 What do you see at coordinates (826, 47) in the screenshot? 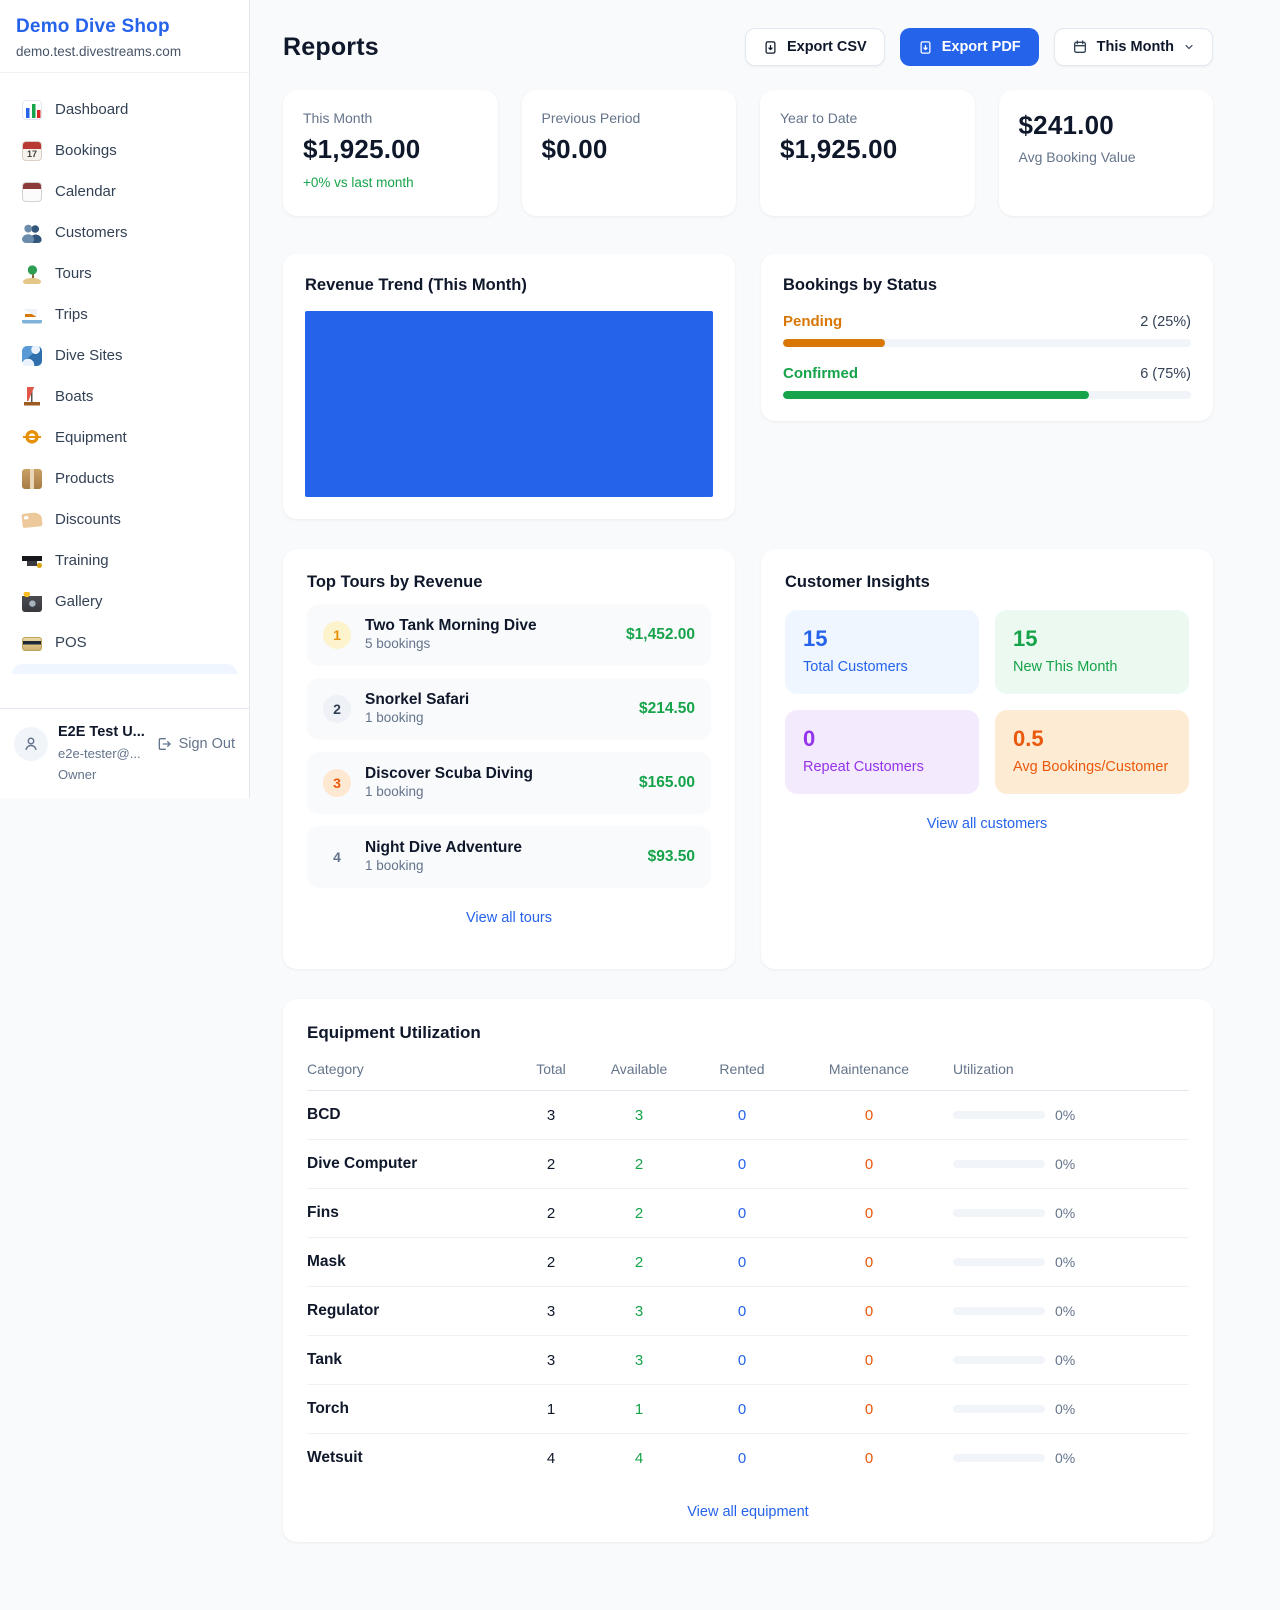
I see `export-csv-label: Export CSV` at bounding box center [826, 47].